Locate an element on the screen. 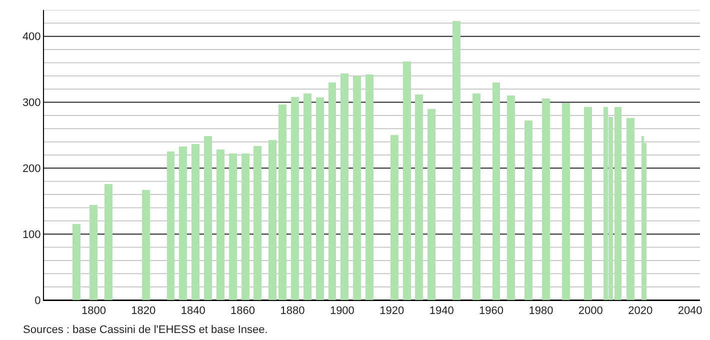 This screenshot has height=340, width=710. y-tick-label: 400 is located at coordinates (31, 37).